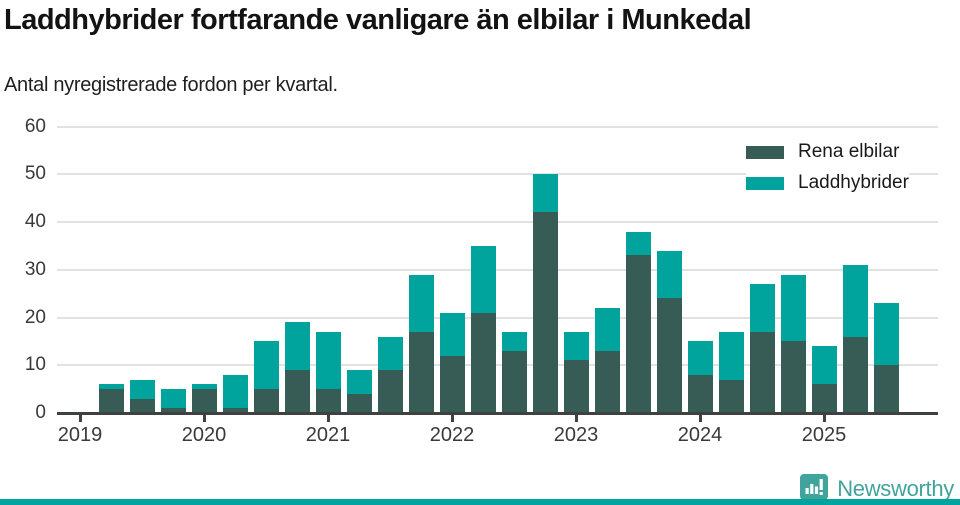 The height and width of the screenshot is (505, 960). Describe the element at coordinates (452, 435) in the screenshot. I see `x-axis-label: 2022` at that location.